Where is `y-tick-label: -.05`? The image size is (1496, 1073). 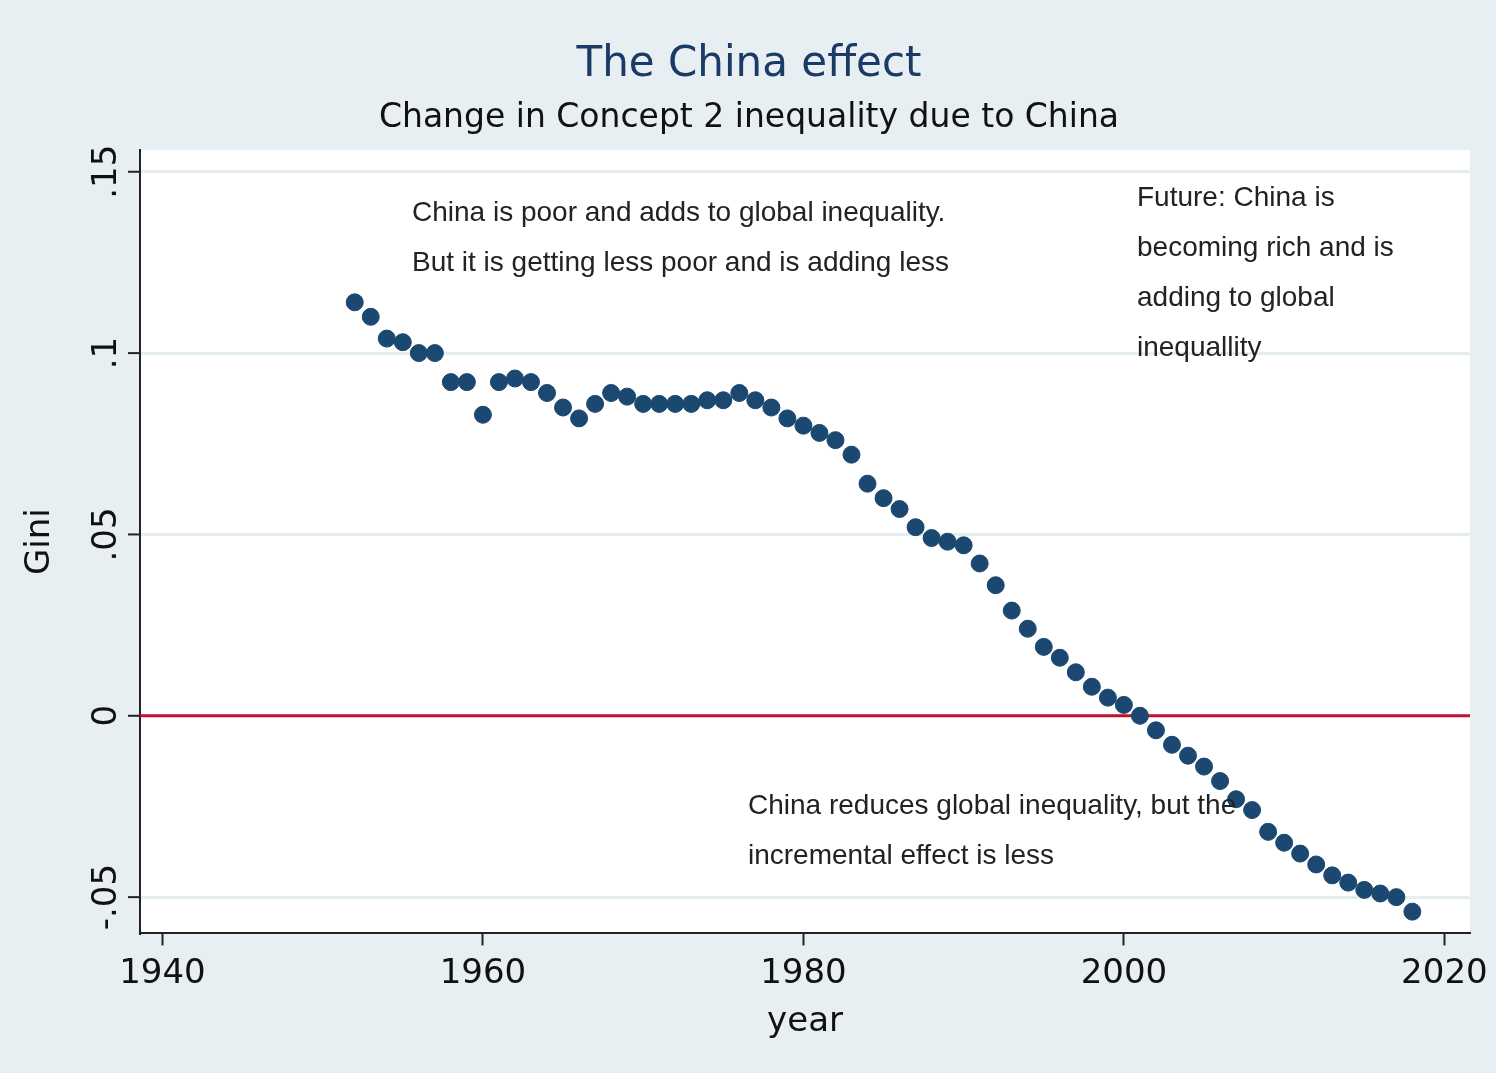
y-tick-label: -.05 is located at coordinates (103, 897).